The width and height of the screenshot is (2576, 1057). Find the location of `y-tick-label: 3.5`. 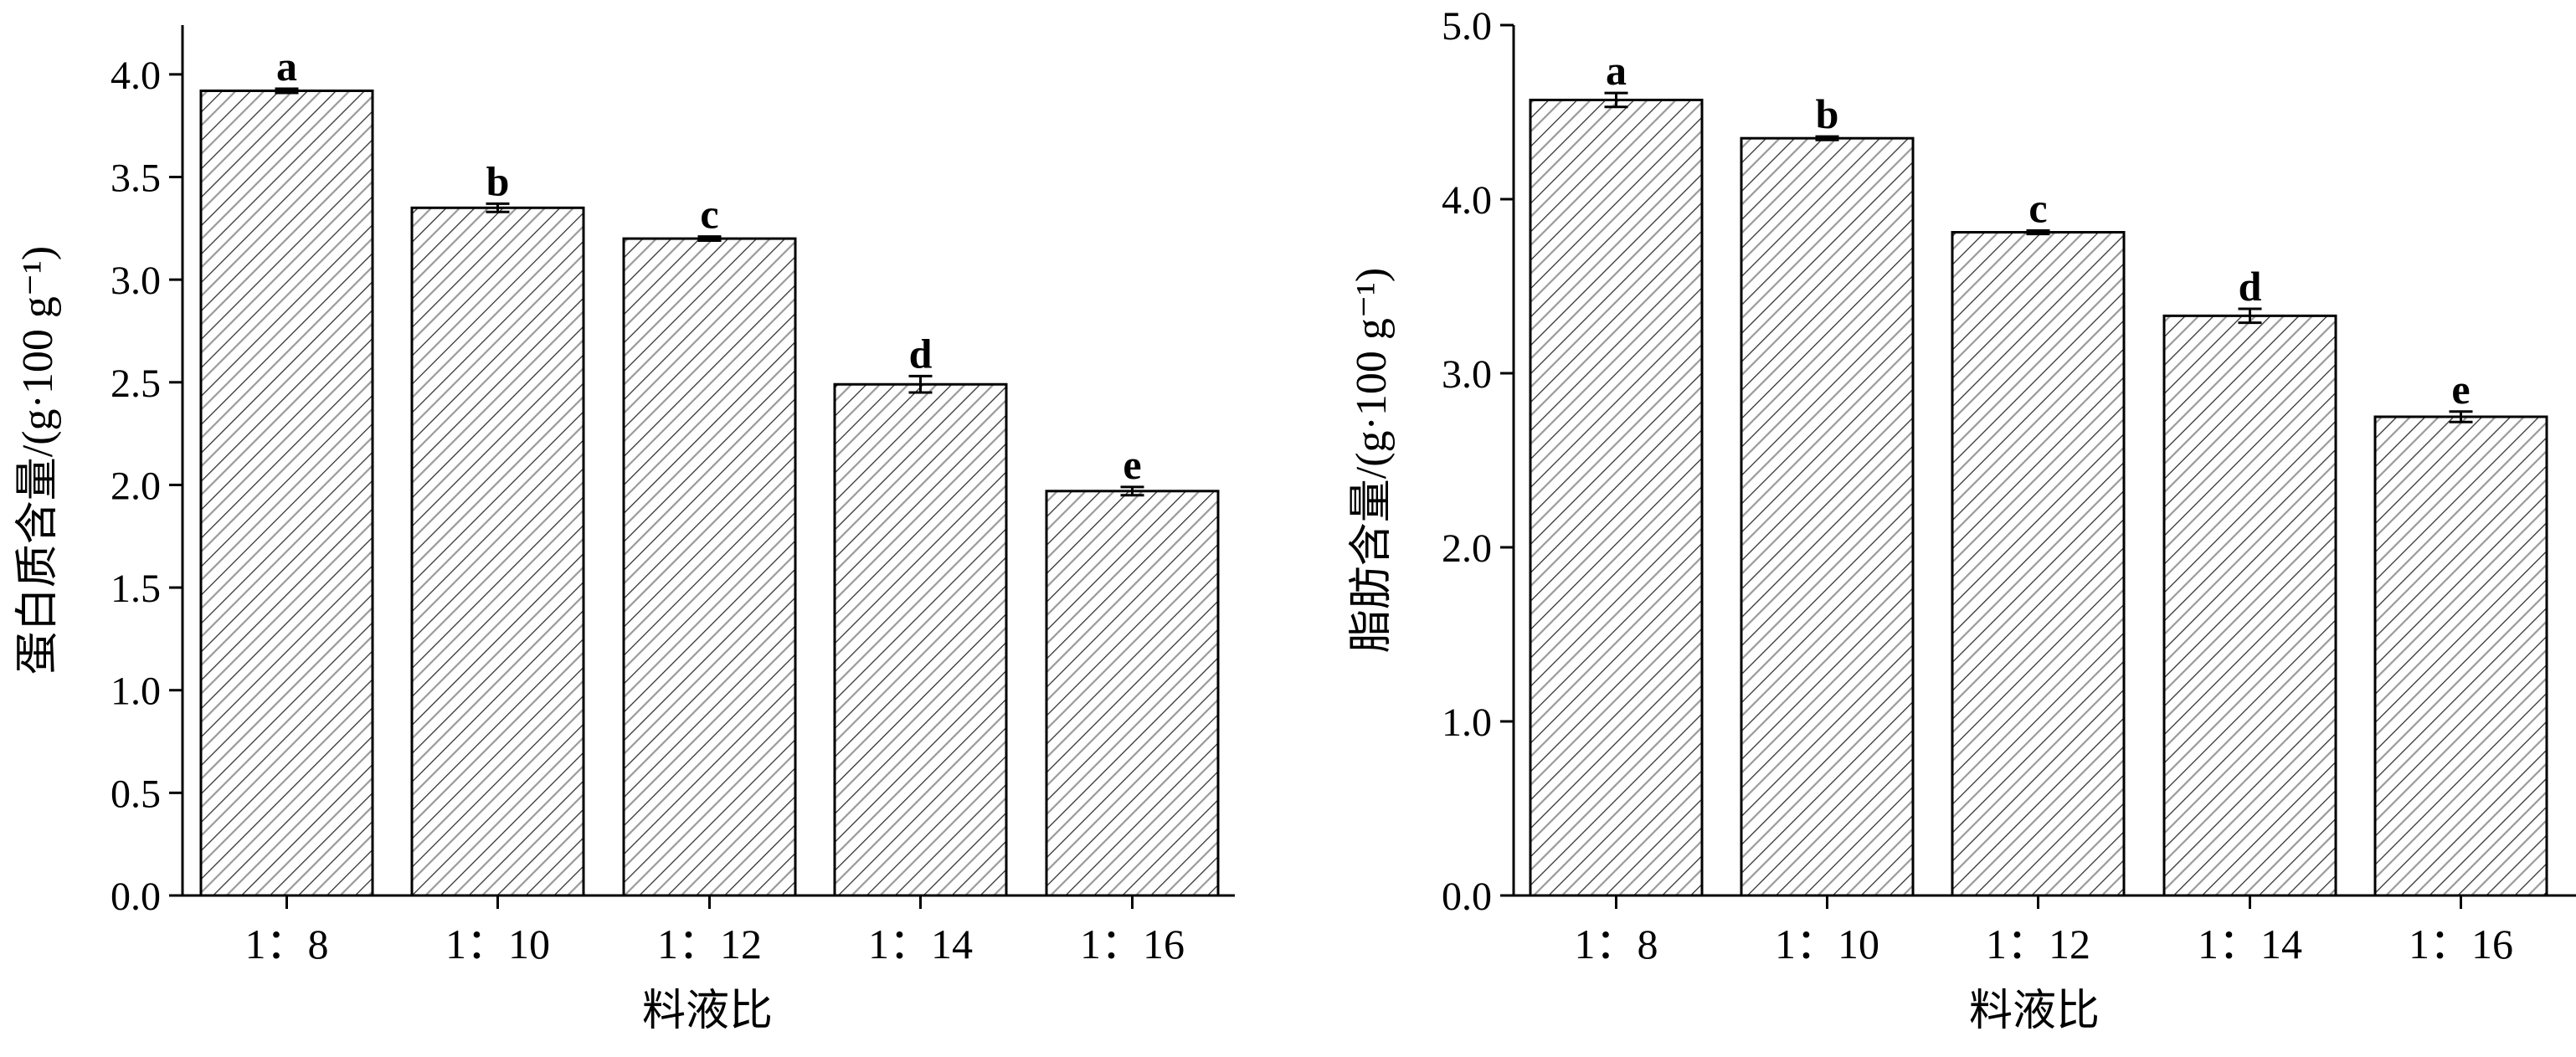

y-tick-label: 3.5 is located at coordinates (136, 179).